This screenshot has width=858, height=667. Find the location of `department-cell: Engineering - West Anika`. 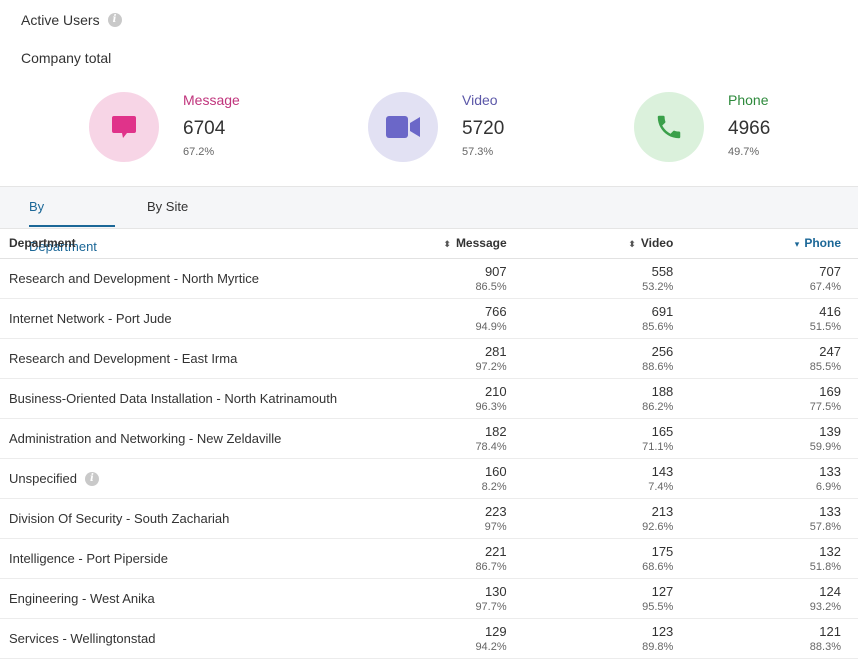

department-cell: Engineering - West Anika is located at coordinates (207, 598).